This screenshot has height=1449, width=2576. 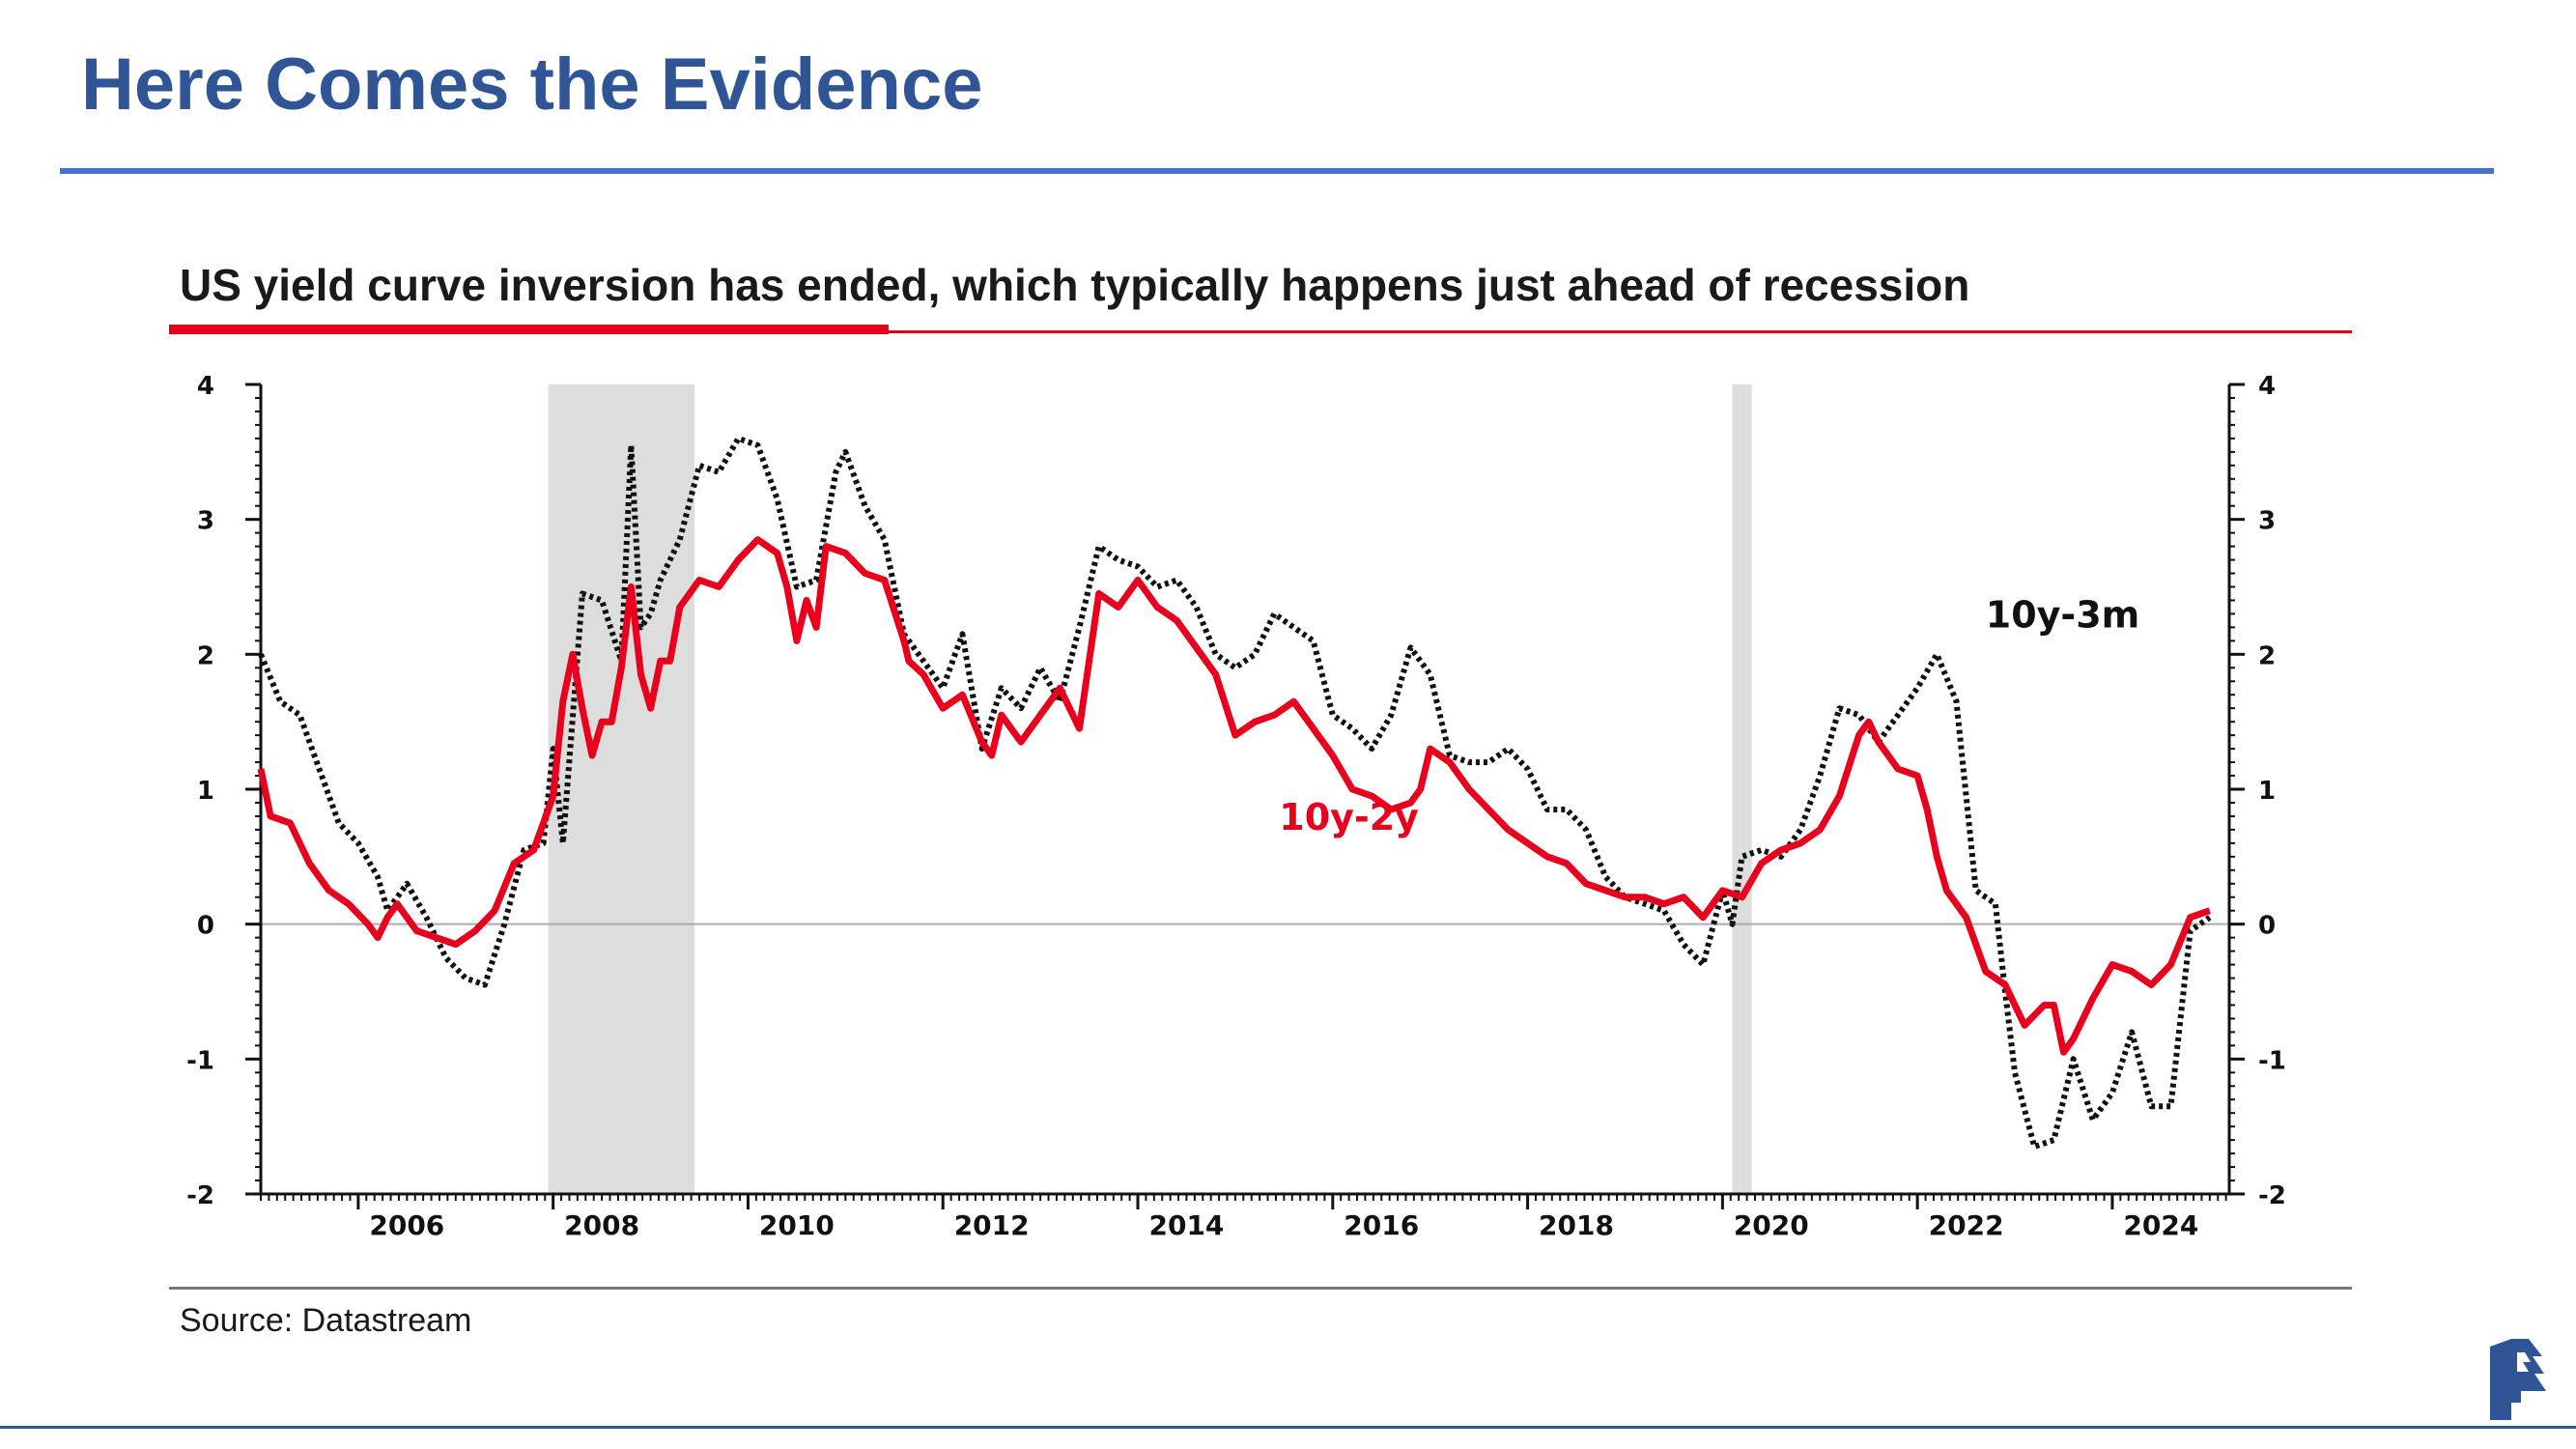 What do you see at coordinates (200, 1195) in the screenshot?
I see `y-tick-label-left: -2` at bounding box center [200, 1195].